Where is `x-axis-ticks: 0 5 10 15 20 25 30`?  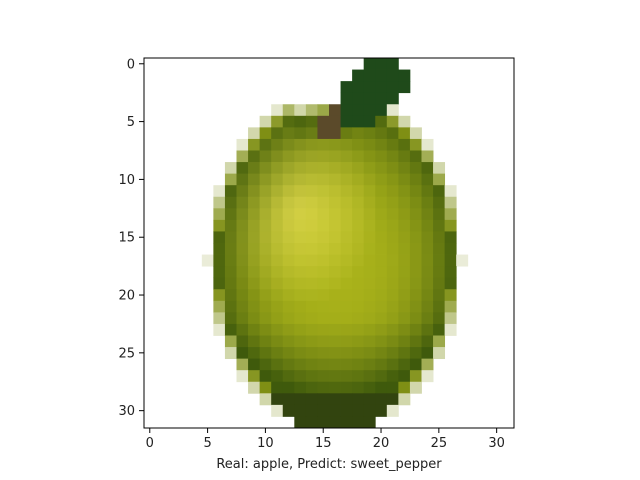 x-axis-ticks: 0 5 10 15 20 25 30 is located at coordinates (325, 439).